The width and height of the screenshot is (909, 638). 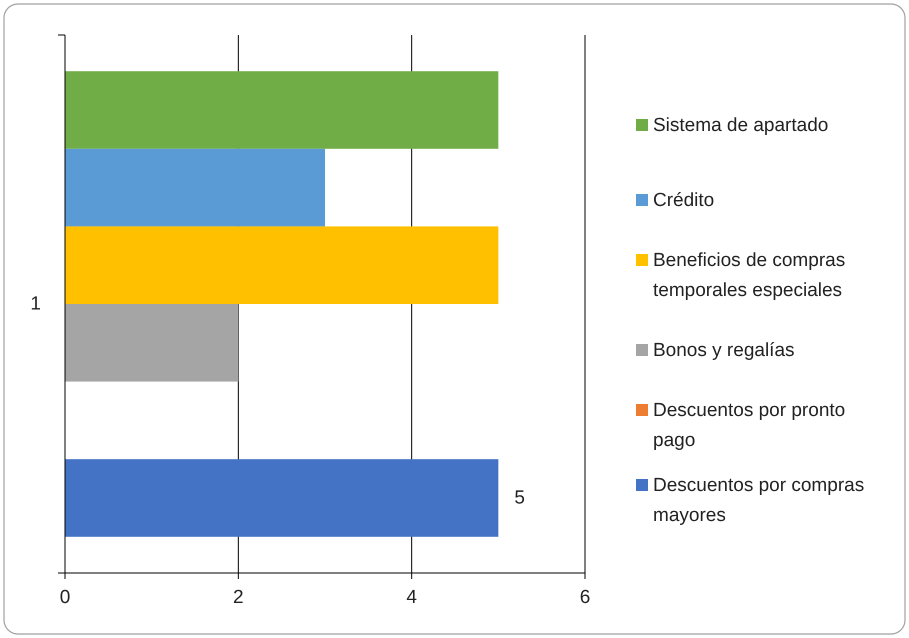 I want to click on legend-label: Crédito, so click(x=683, y=200).